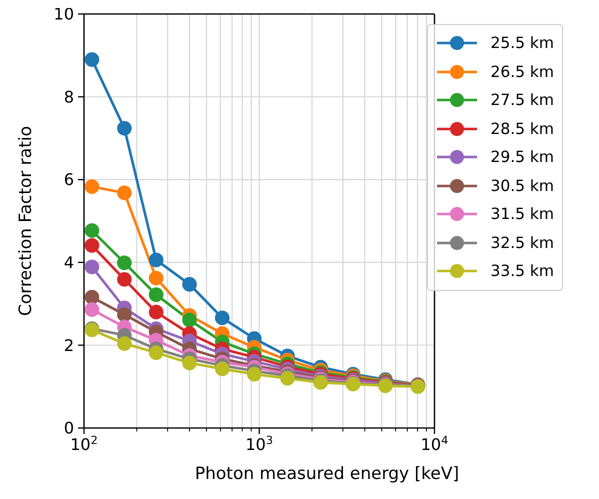 The image size is (599, 499). What do you see at coordinates (522, 214) in the screenshot?
I see `legend-label: 31.5 km` at bounding box center [522, 214].